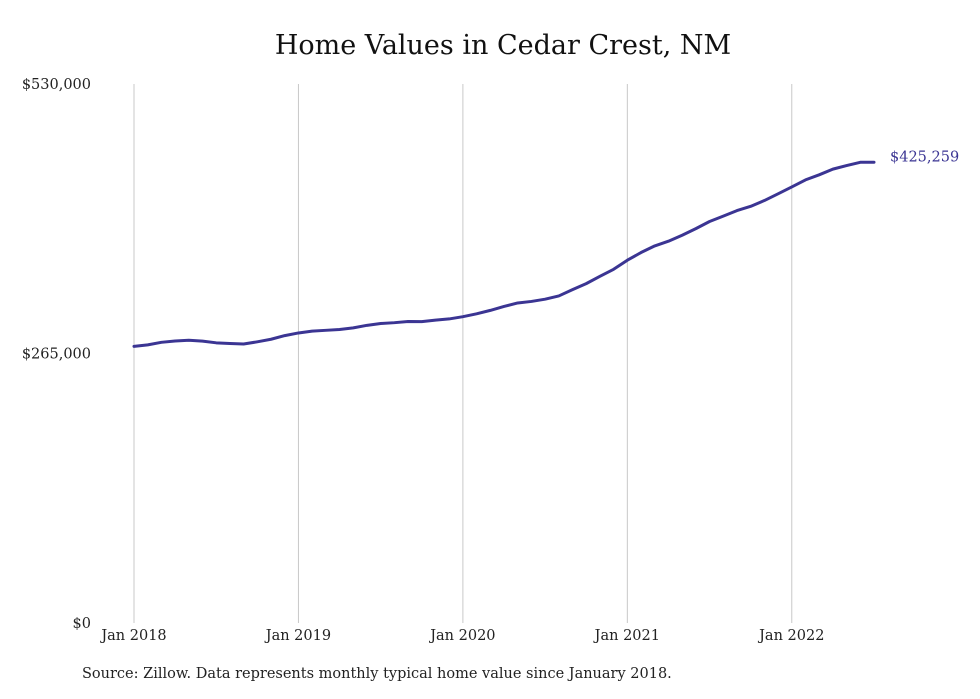 This screenshot has height=699, width=980. What do you see at coordinates (132, 636) in the screenshot?
I see `x-tick-label: Jan 2018` at bounding box center [132, 636].